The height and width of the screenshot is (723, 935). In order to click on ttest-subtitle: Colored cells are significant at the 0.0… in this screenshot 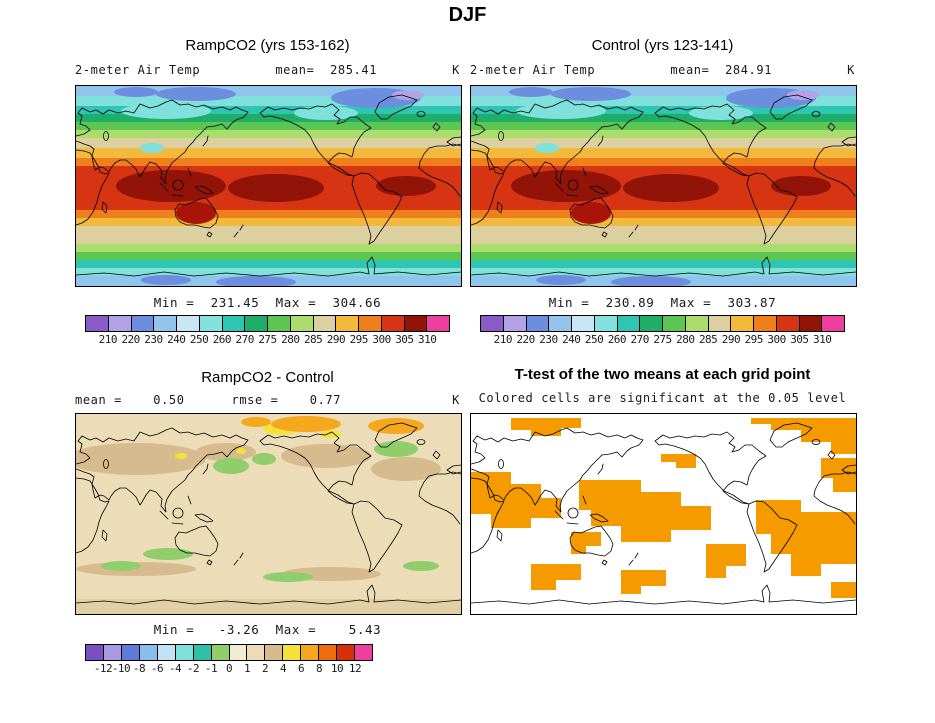, I will do `click(662, 398)`.